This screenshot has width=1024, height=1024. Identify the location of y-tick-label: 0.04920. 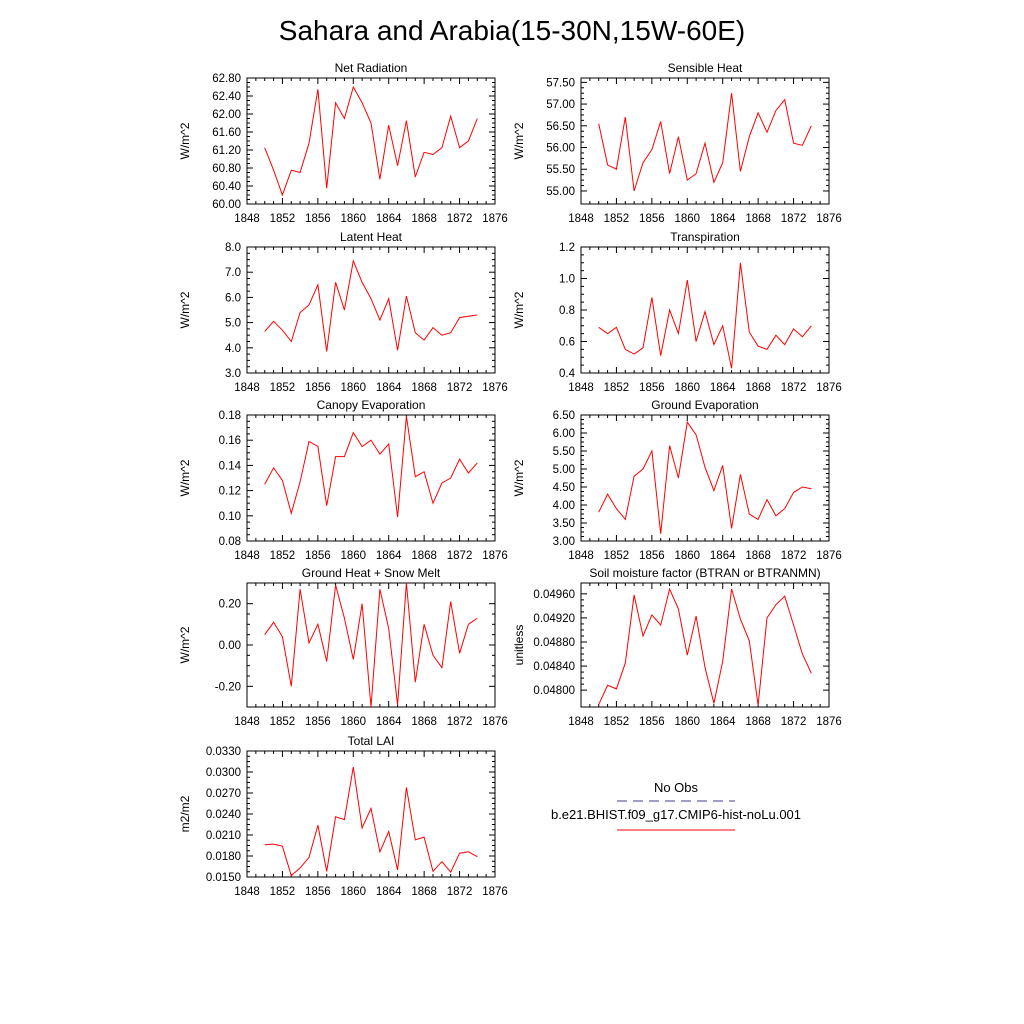
(554, 619).